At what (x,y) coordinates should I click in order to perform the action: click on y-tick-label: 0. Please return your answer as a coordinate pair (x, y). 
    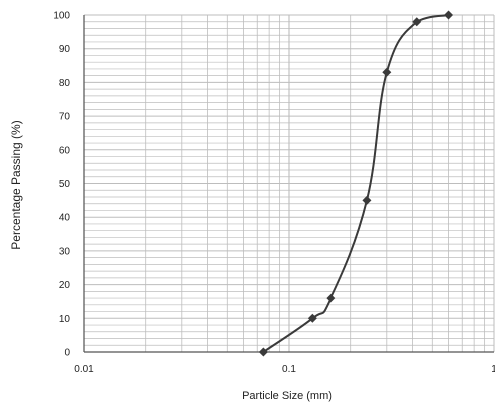
    Looking at the image, I should click on (67, 353).